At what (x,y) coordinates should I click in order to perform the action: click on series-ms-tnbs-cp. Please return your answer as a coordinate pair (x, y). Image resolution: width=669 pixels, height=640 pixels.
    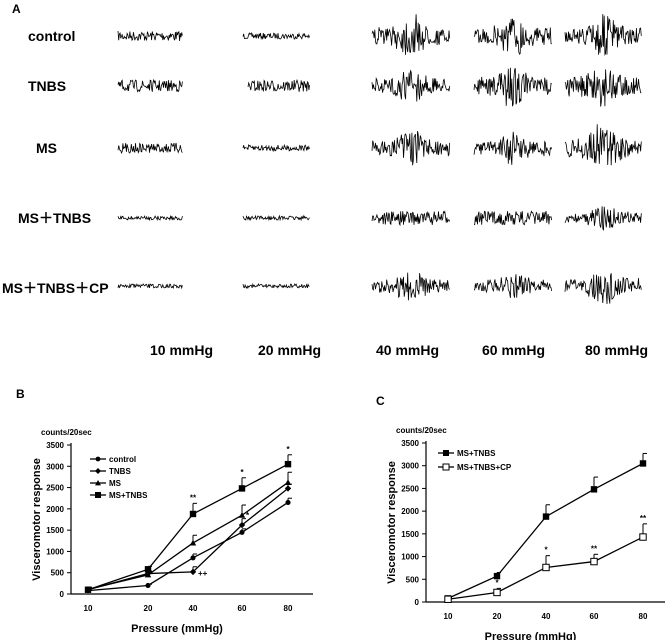
    Looking at the image, I should click on (545, 563).